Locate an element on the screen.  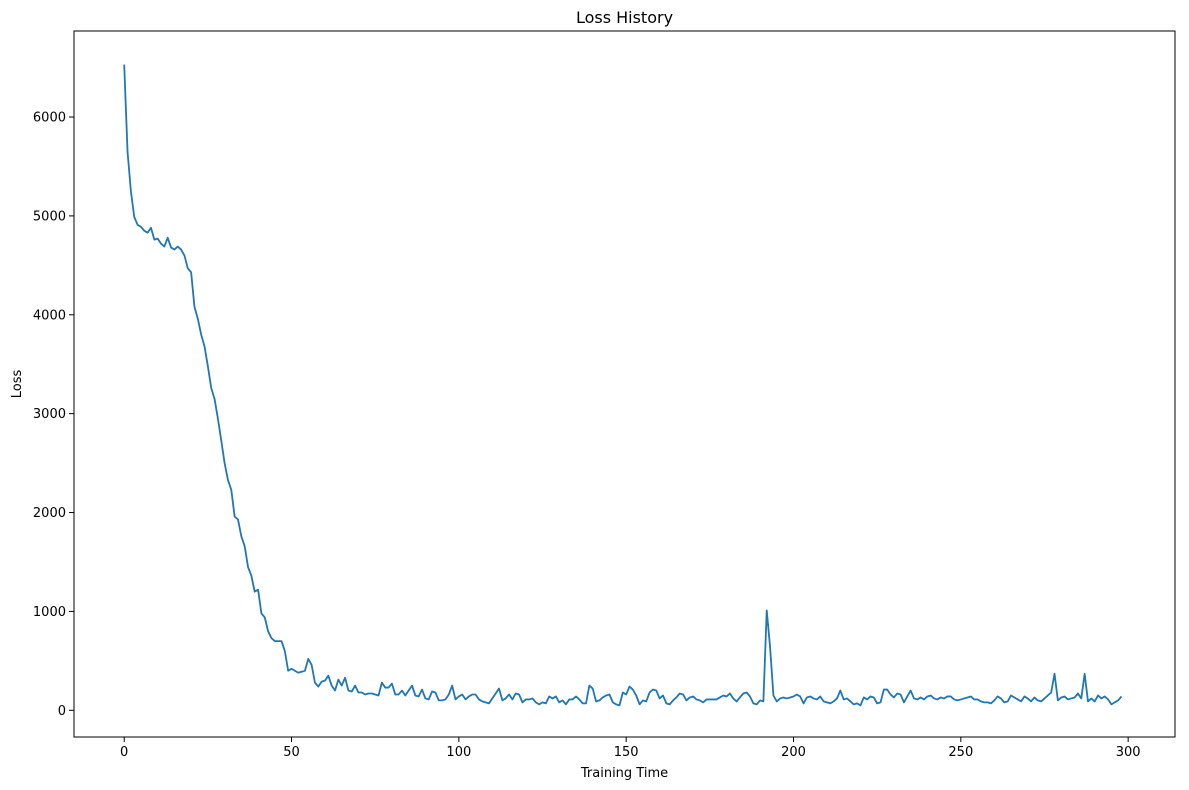
y-tick-label: 5000 is located at coordinates (49, 216).